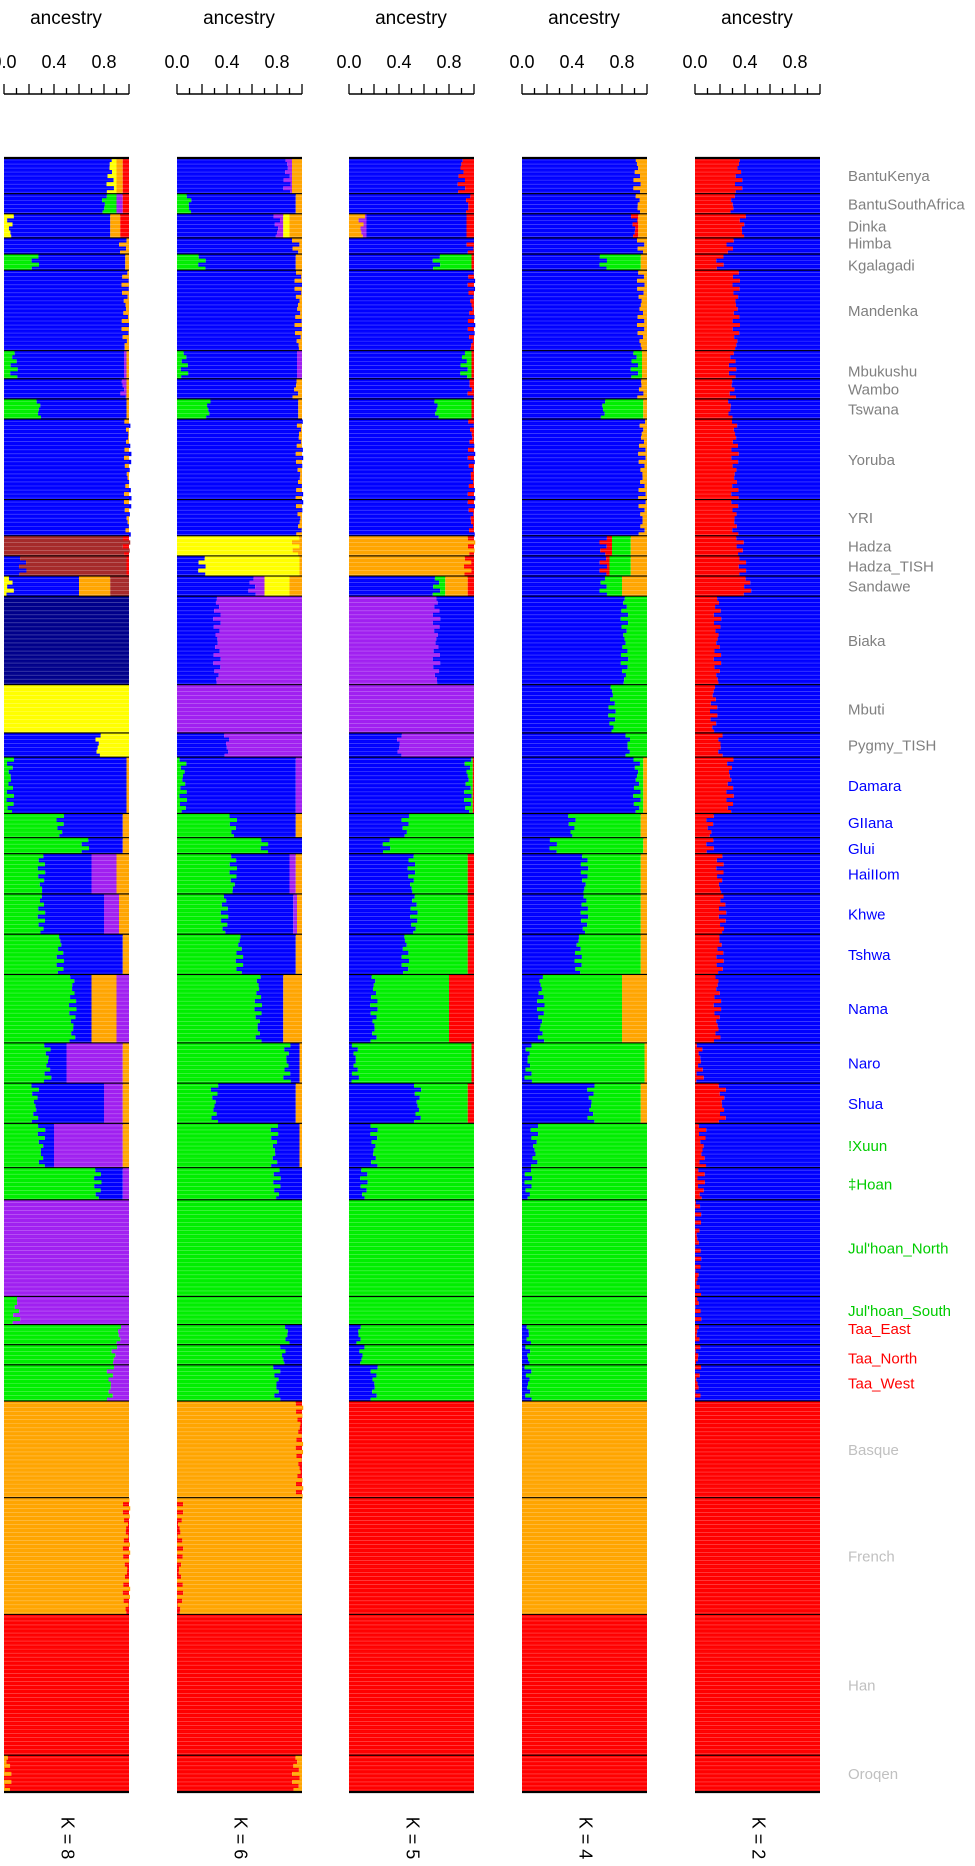  Describe the element at coordinates (584, 1267) in the screenshot. I see `bar-Jul'hoan_North-k4-16-0` at that location.